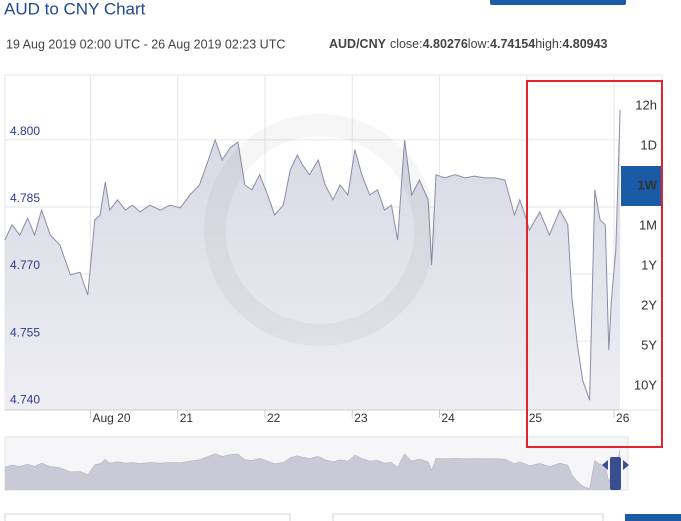  What do you see at coordinates (648, 184) in the screenshot?
I see `range-button-label: 1W` at bounding box center [648, 184].